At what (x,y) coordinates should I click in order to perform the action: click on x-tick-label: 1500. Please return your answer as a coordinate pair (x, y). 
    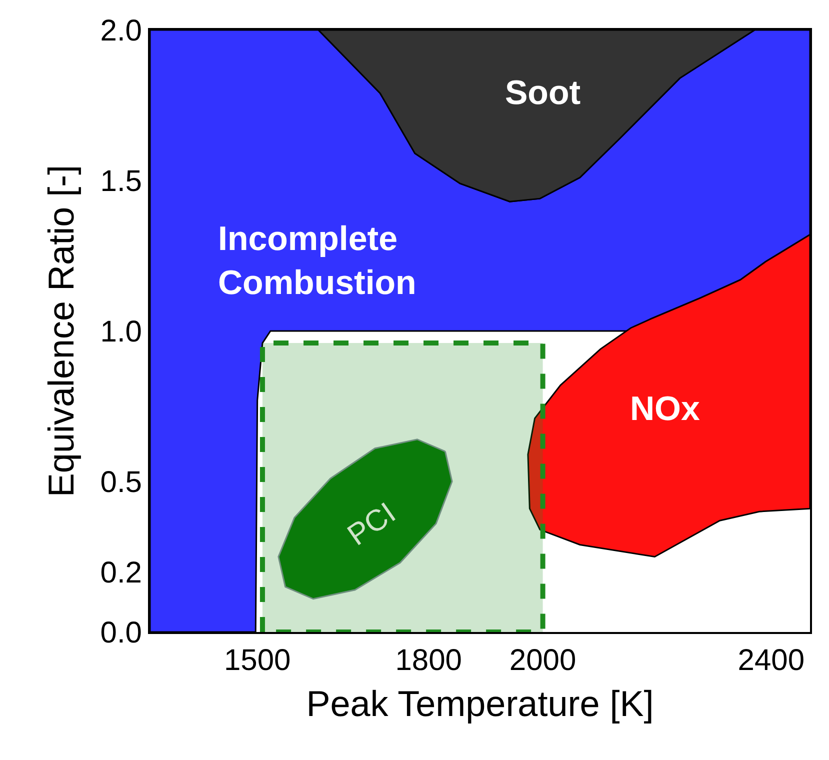
    Looking at the image, I should click on (257, 660).